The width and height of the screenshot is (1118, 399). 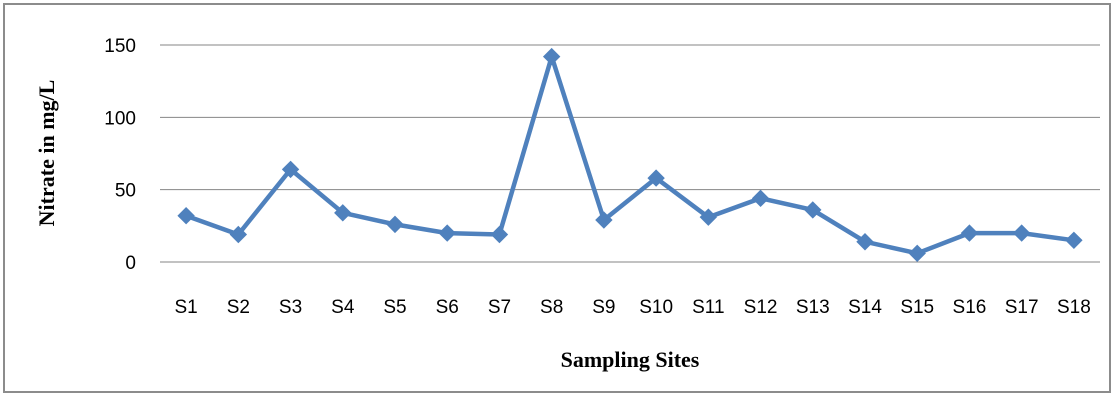 I want to click on y-axis-title: Nitrate in mg/L, so click(x=46, y=153).